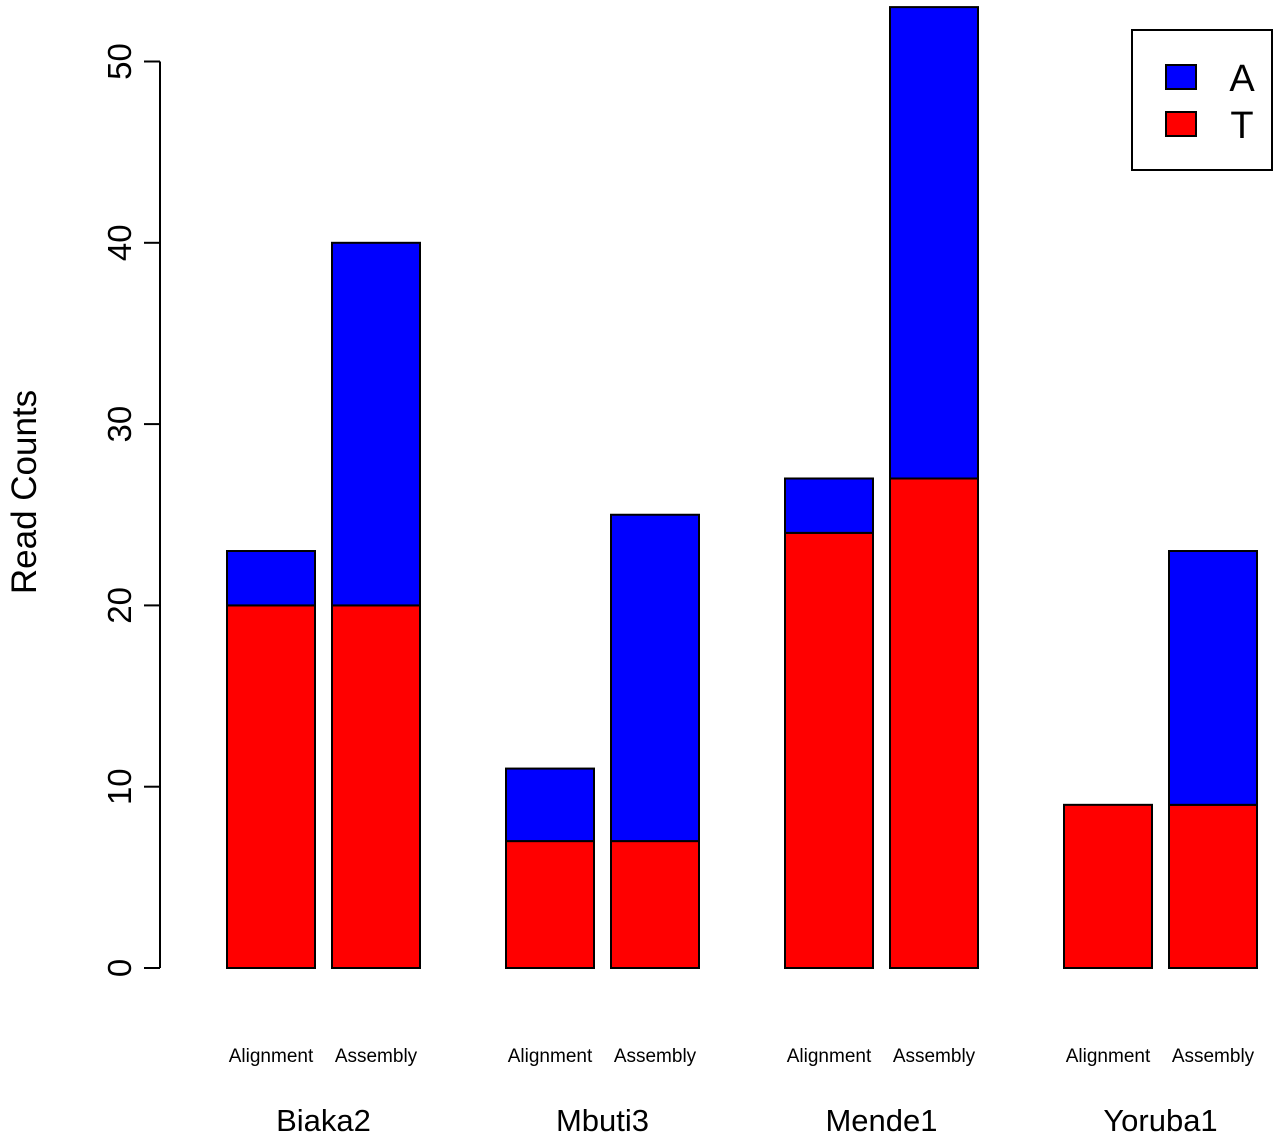 The height and width of the screenshot is (1142, 1280). Describe the element at coordinates (119, 242) in the screenshot. I see `y-tick-label: 40` at that location.